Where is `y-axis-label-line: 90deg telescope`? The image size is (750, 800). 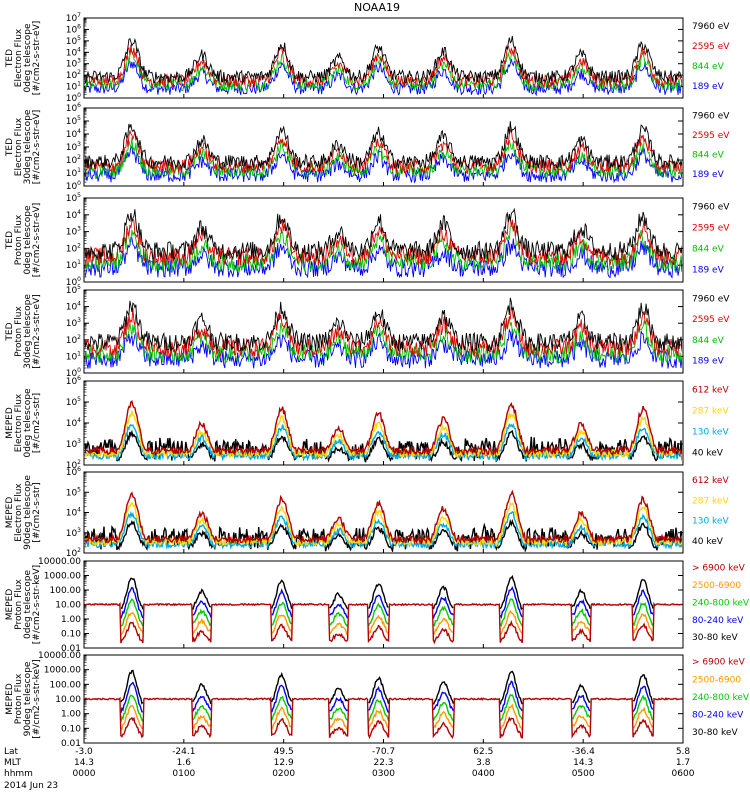
y-axis-label-line: 90deg telescope is located at coordinates (28, 698).